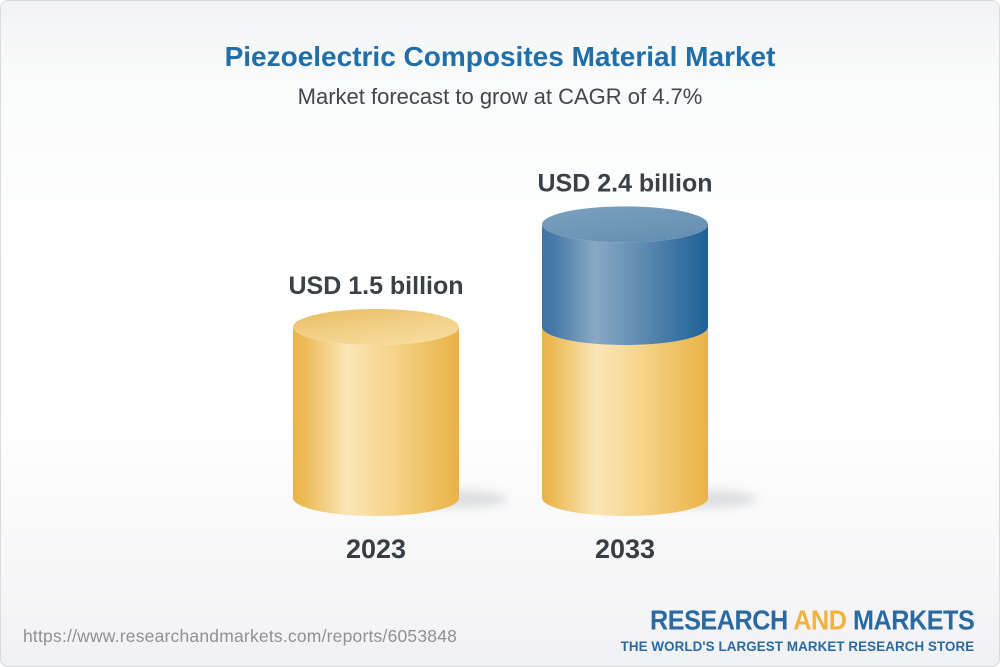  What do you see at coordinates (718, 620) in the screenshot?
I see `logo-word-research: RESEARCH` at bounding box center [718, 620].